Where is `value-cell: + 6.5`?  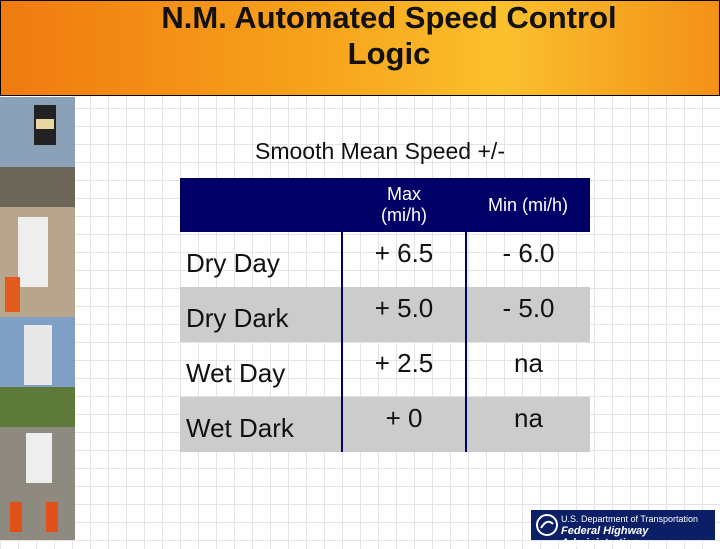
value-cell: + 6.5 is located at coordinates (403, 259).